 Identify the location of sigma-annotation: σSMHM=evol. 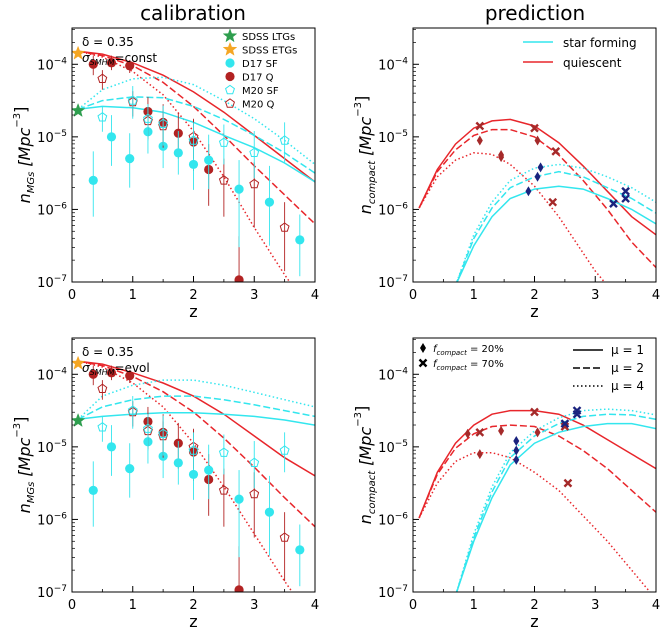
(116, 369).